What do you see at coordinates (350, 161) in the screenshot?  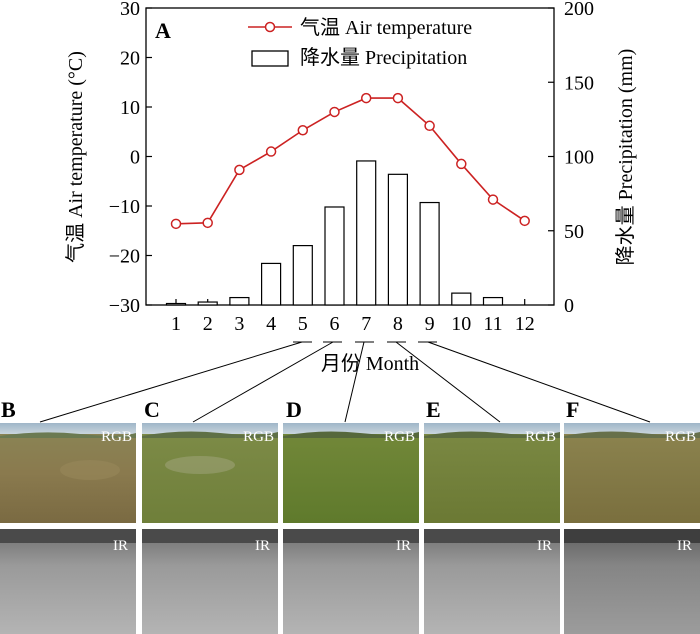 I see `temperature-series-line` at bounding box center [350, 161].